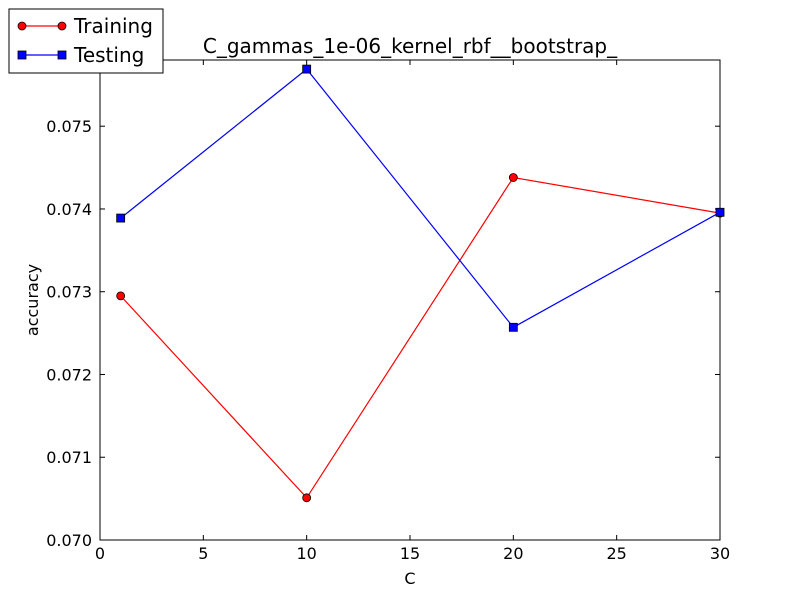 This screenshot has height=600, width=800. I want to click on x-tick-label: 15, so click(410, 553).